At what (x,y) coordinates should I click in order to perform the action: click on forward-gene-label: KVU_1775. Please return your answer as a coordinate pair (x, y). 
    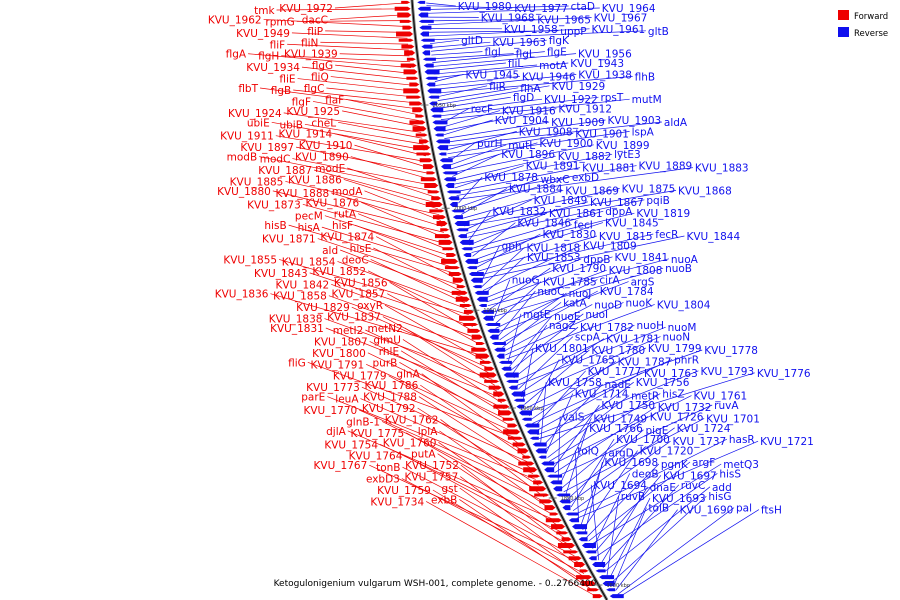
    Looking at the image, I should click on (377, 434).